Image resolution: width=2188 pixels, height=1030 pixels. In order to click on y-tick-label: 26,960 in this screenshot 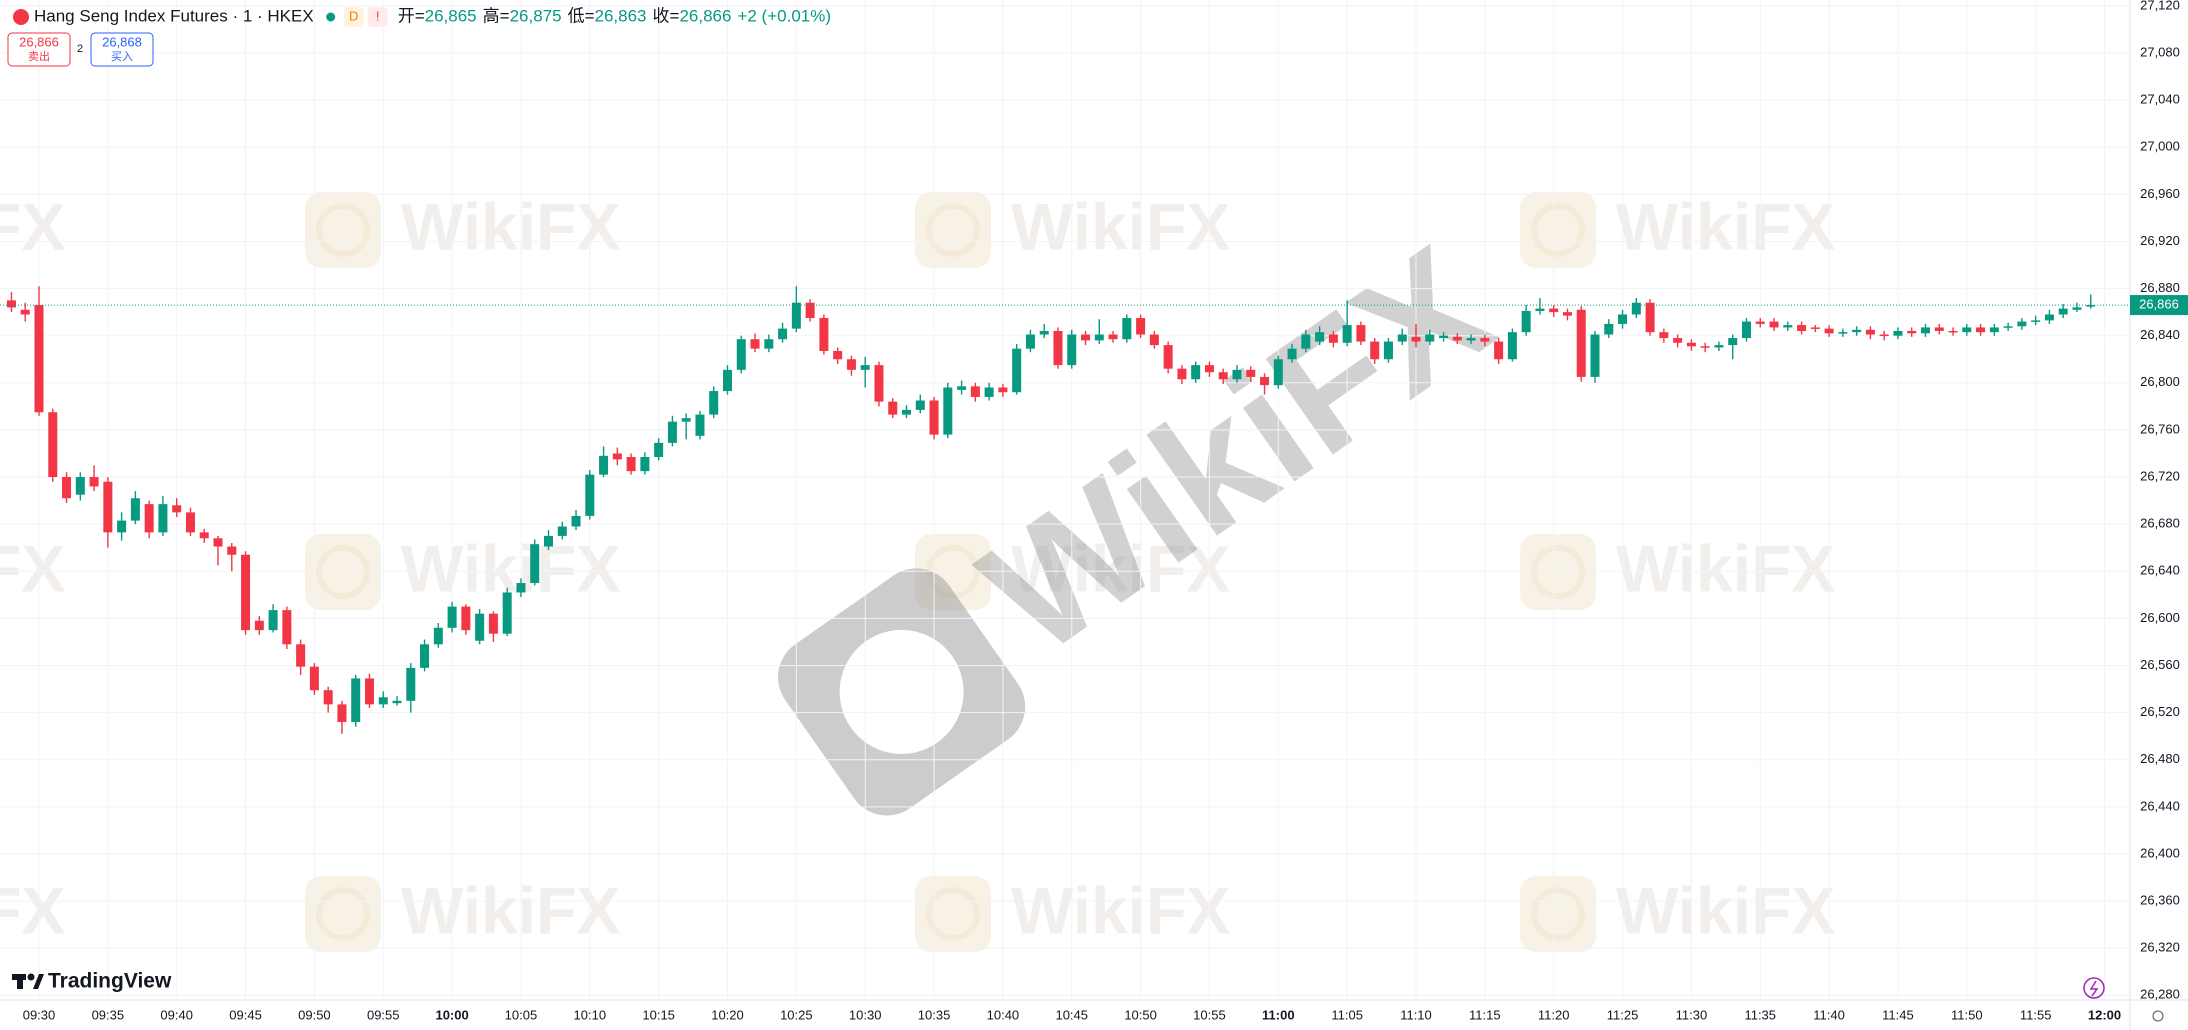, I will do `click(2160, 193)`.